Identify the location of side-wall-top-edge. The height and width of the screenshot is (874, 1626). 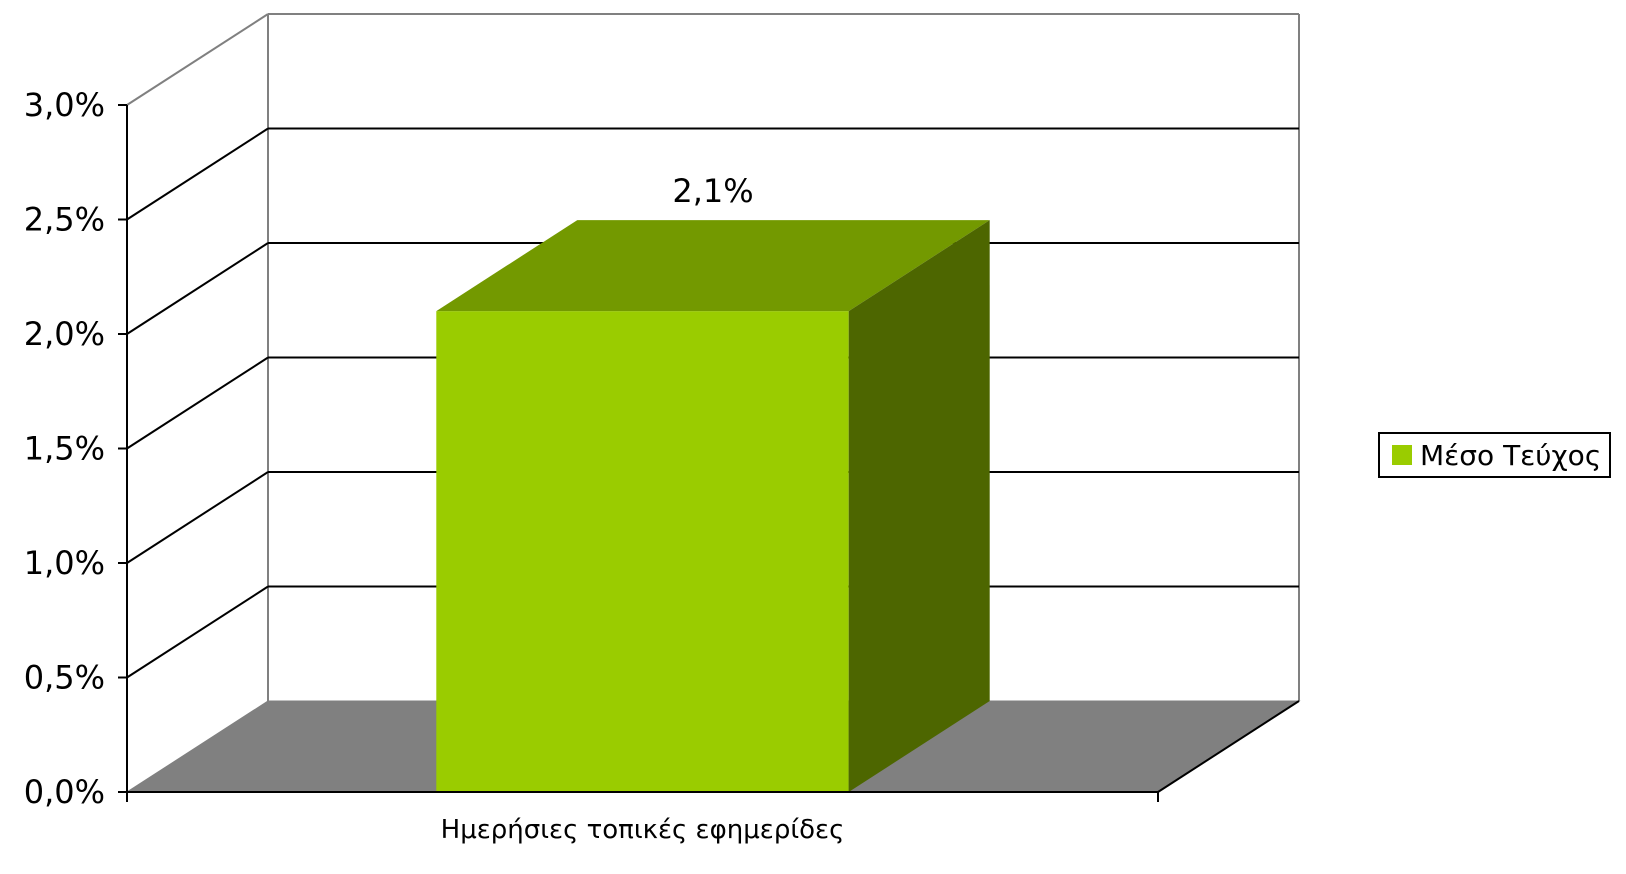
(197, 59).